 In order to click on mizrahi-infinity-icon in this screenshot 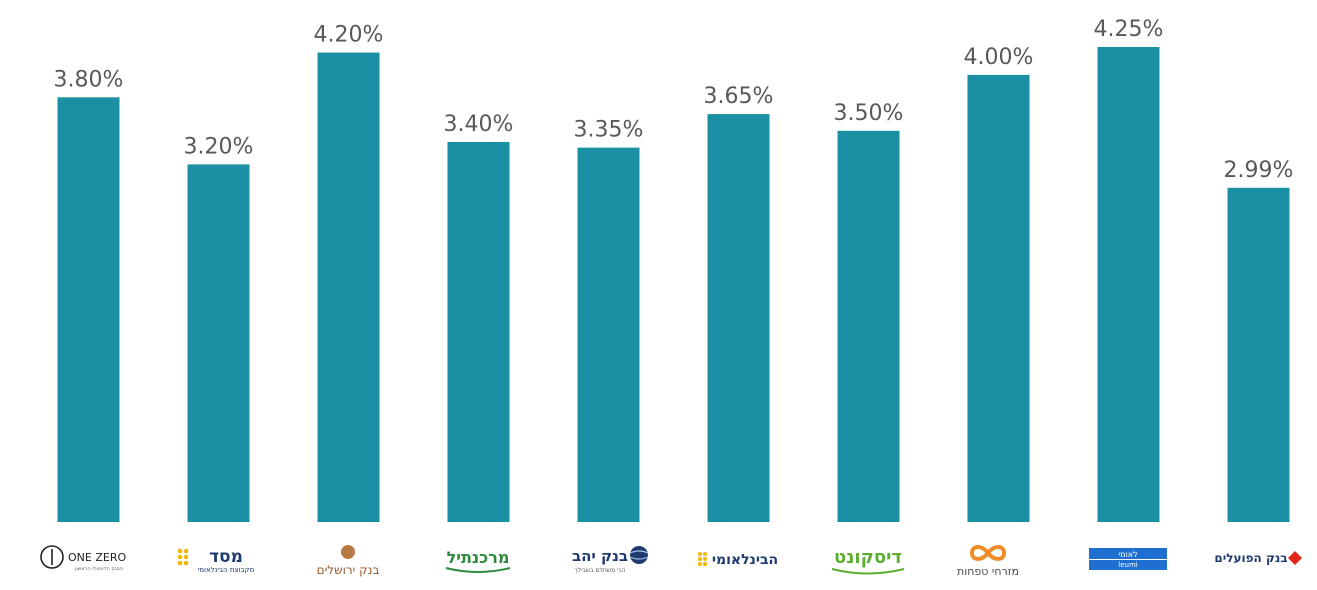, I will do `click(988, 553)`.